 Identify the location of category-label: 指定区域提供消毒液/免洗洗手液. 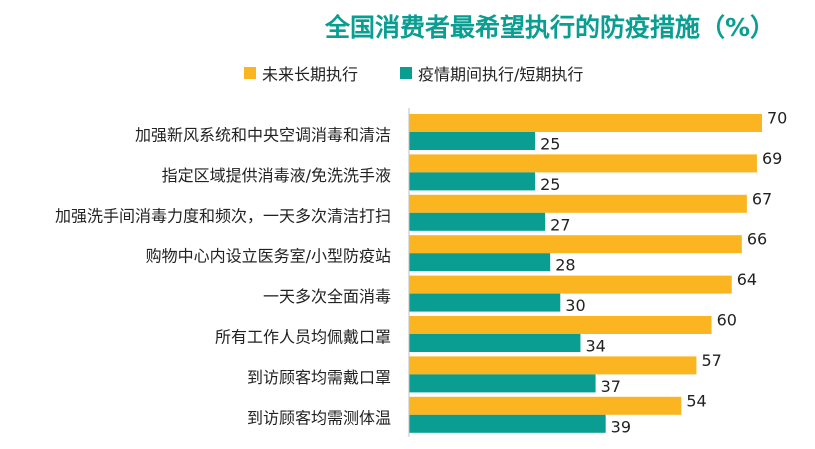
(276, 175).